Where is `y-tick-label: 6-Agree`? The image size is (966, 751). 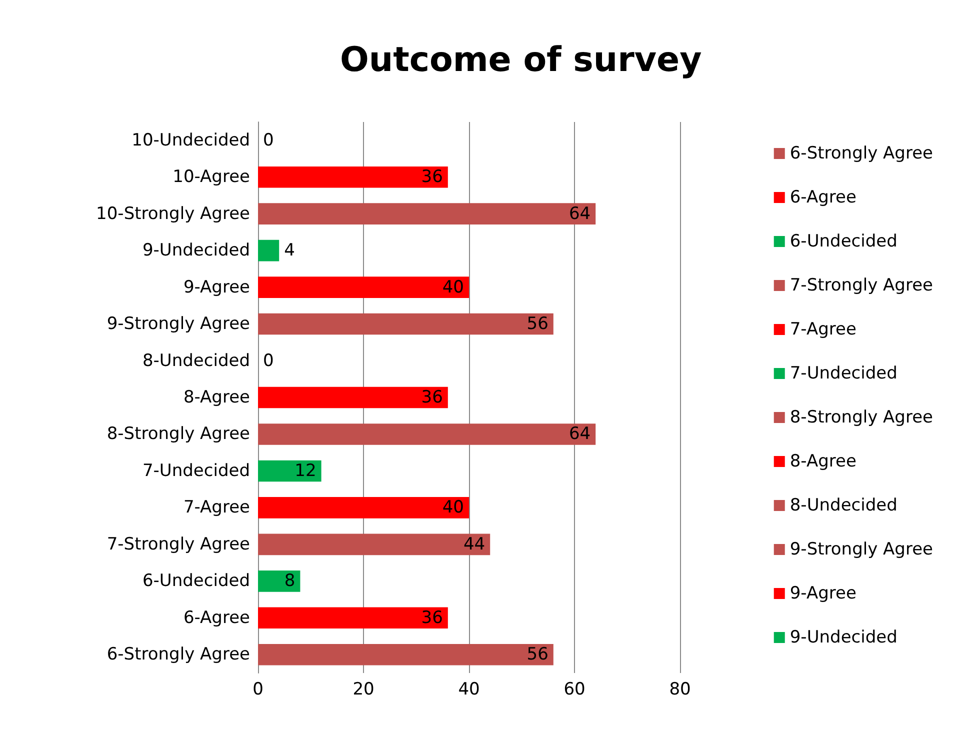
y-tick-label: 6-Agree is located at coordinates (216, 618).